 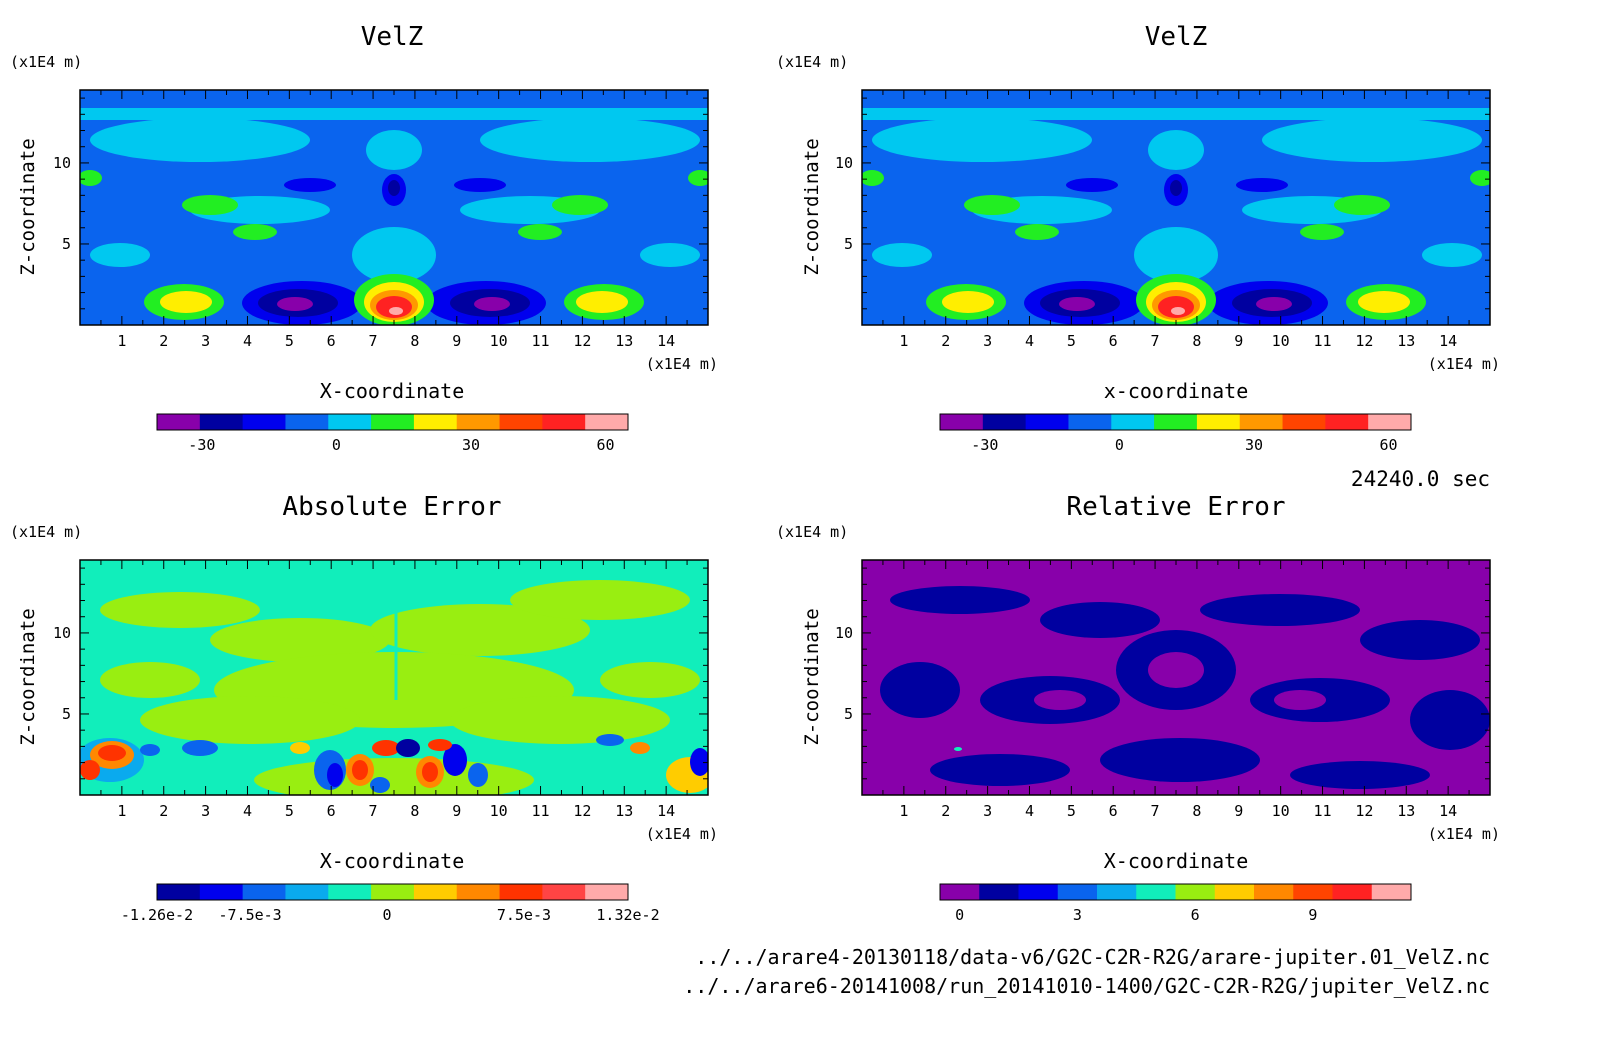 I want to click on colorbar-tick-label: 30, so click(x=1254, y=445).